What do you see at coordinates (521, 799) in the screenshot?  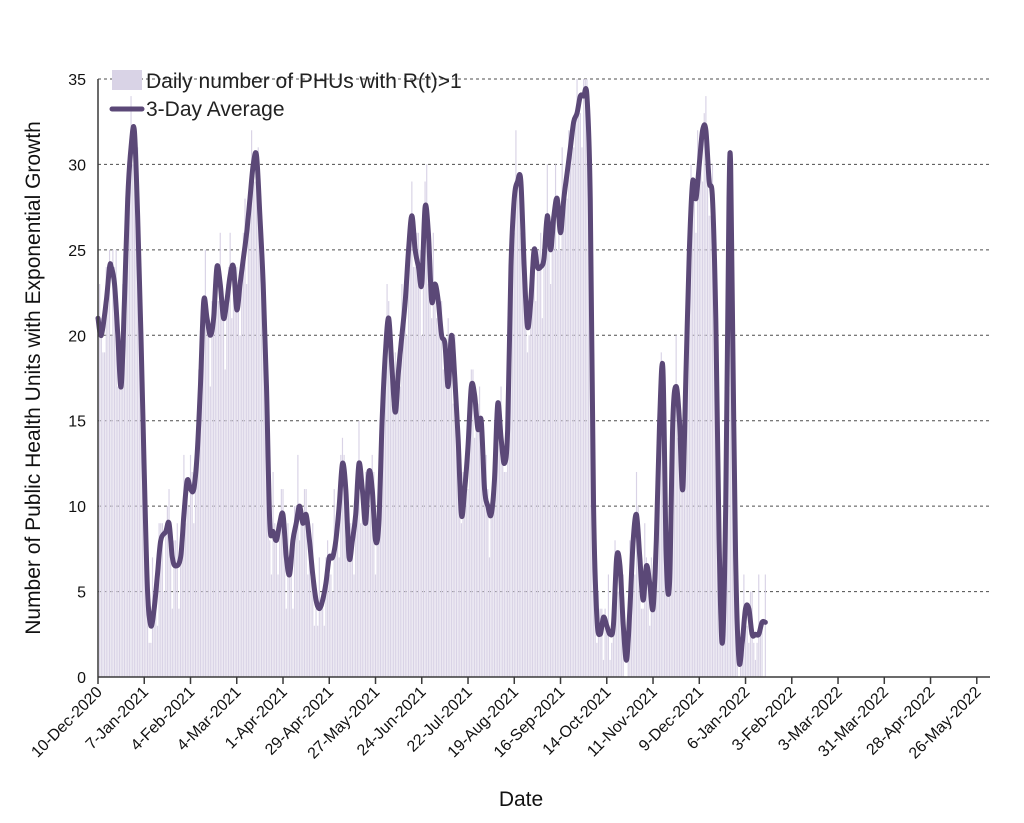 I see `x-axis-title: Date` at bounding box center [521, 799].